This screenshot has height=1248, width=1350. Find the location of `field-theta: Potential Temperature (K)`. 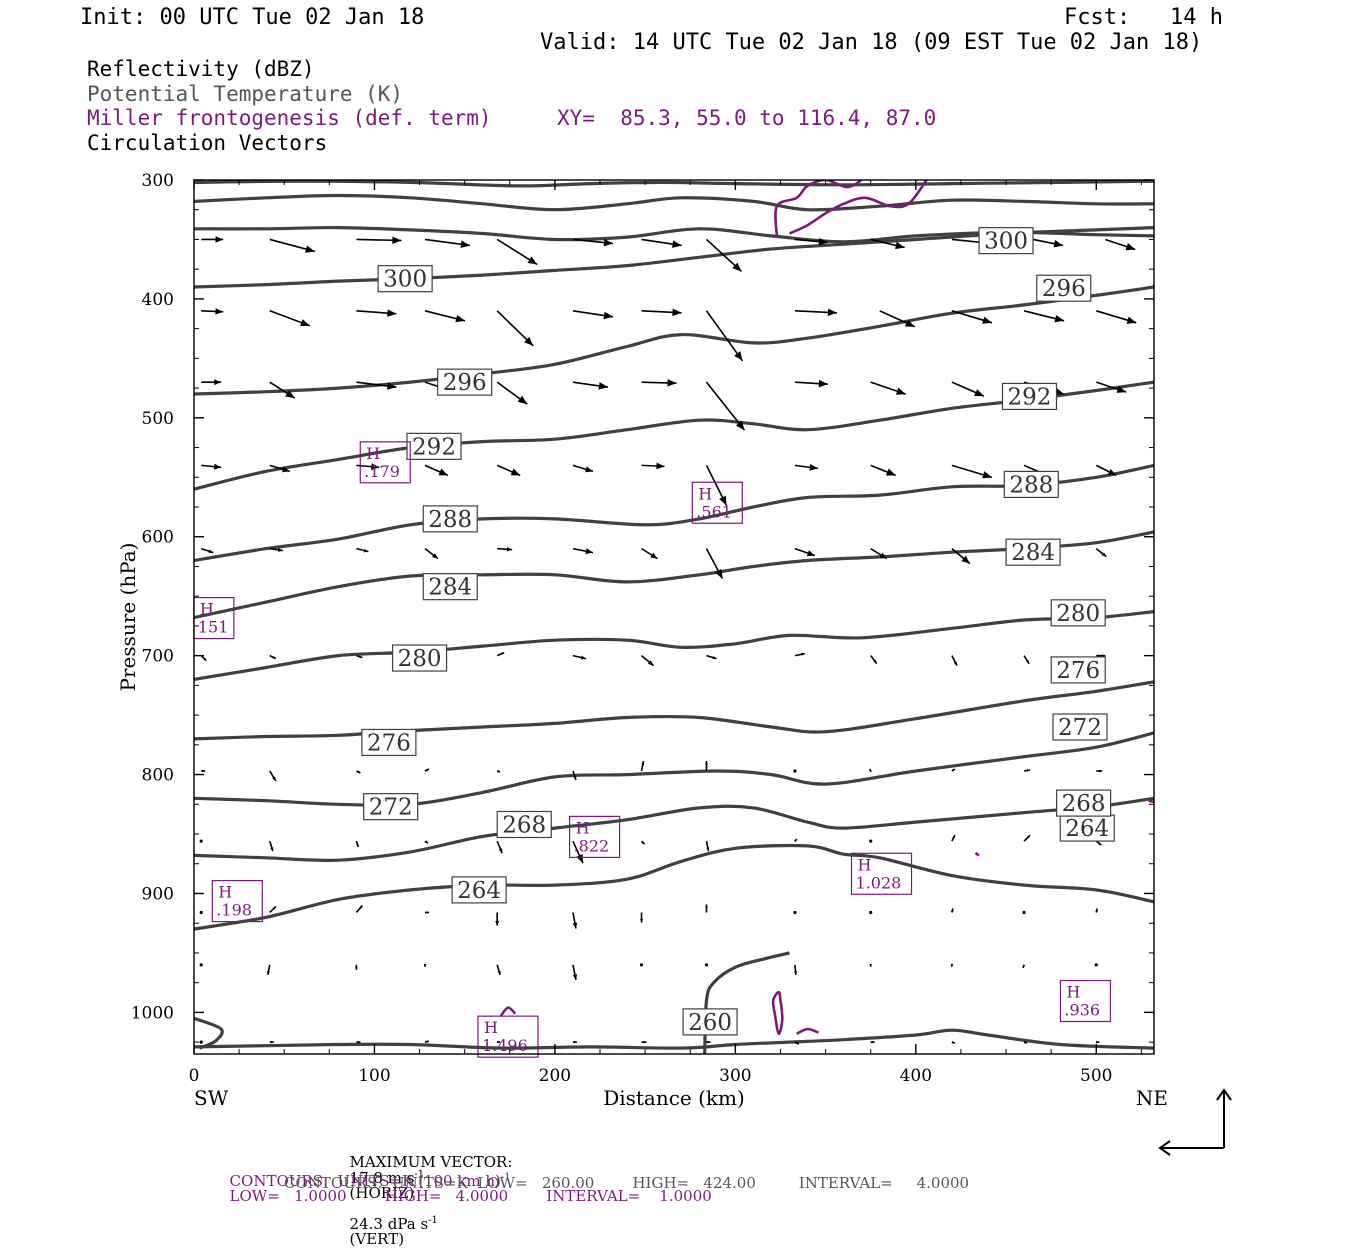

field-theta: Potential Temperature (K) is located at coordinates (245, 94).